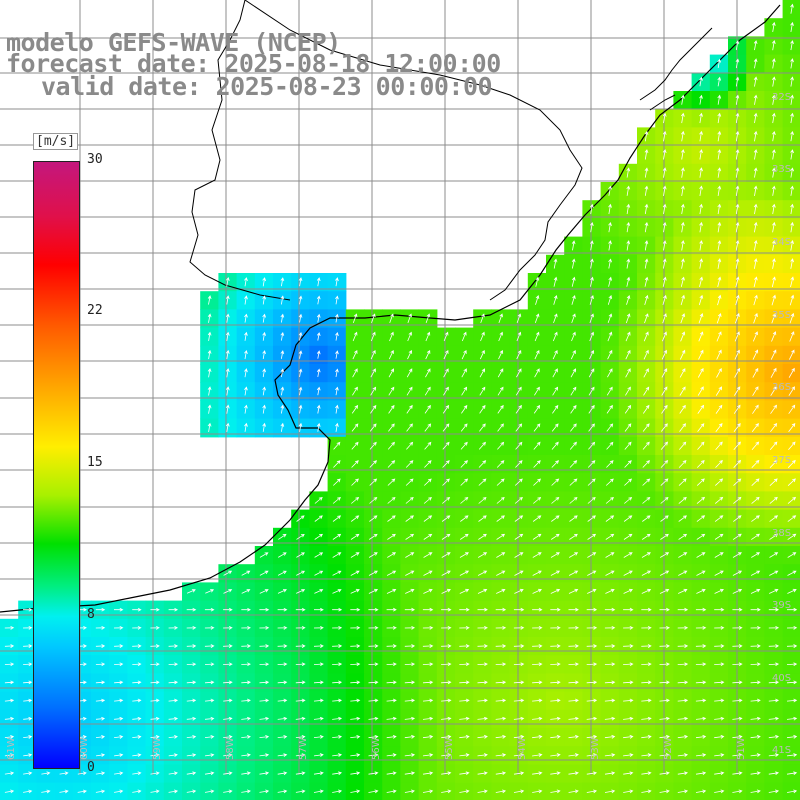  I want to click on lat-label: 33S, so click(781, 169).